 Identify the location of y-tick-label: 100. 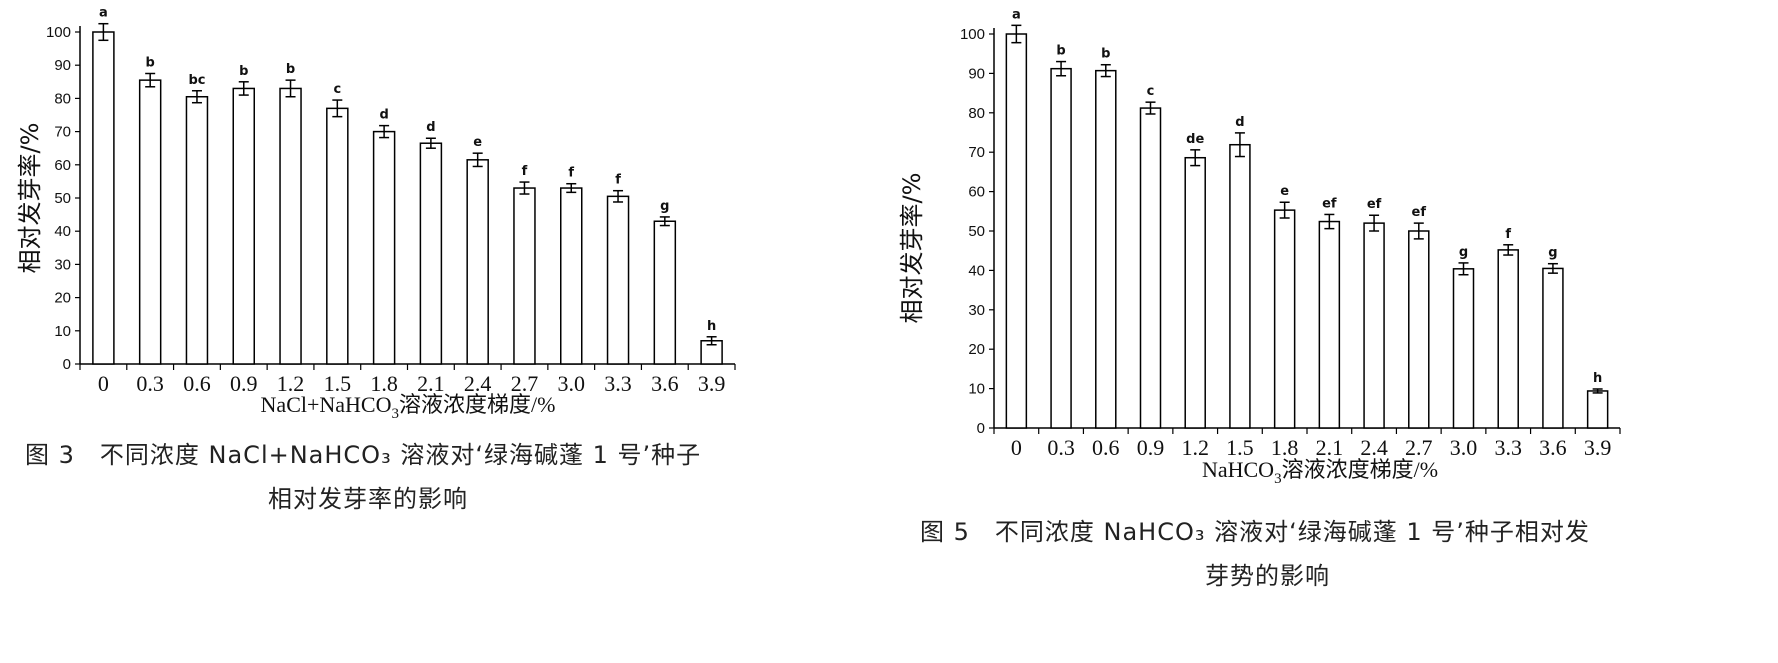
(972, 34).